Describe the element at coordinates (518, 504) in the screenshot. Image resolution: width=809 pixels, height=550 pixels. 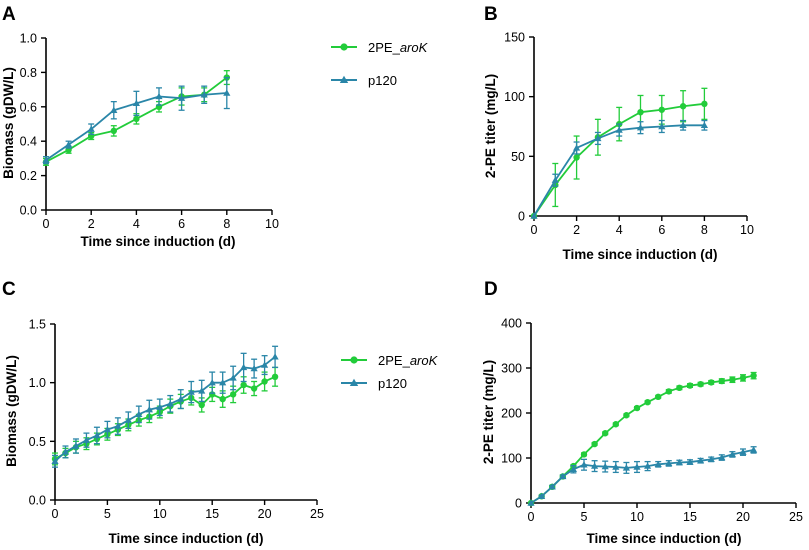
I see `panel-d-y-tick-label: 0` at that location.